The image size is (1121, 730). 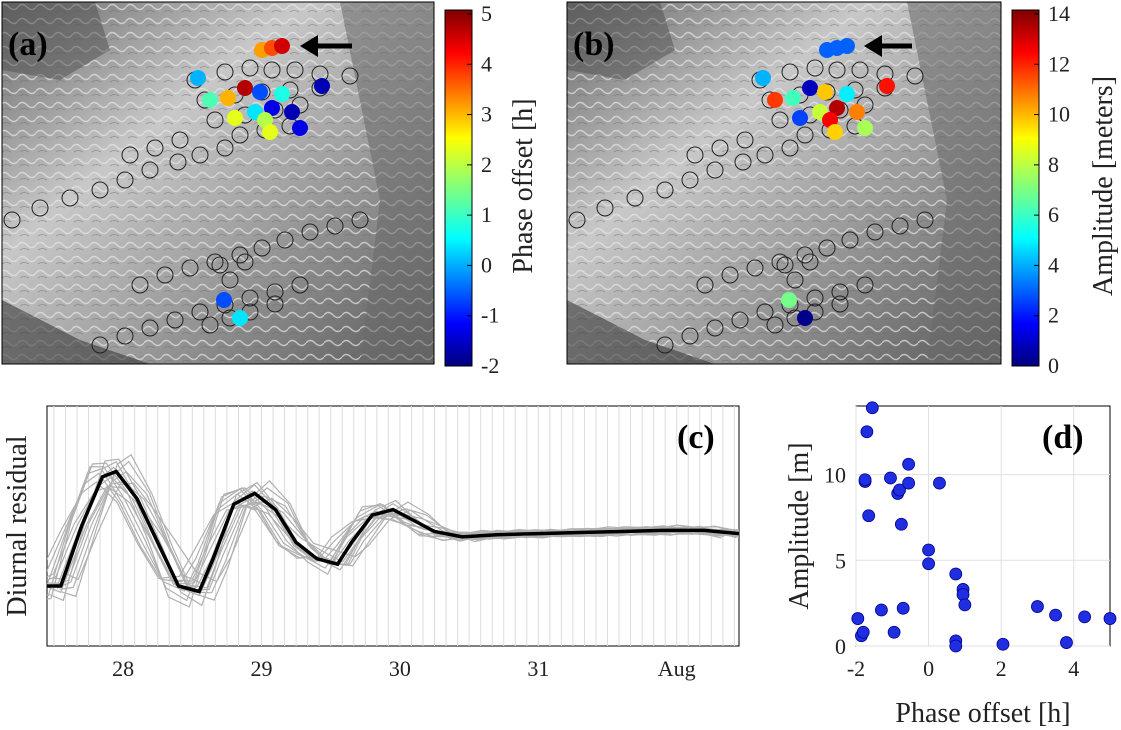 What do you see at coordinates (486, 13) in the screenshot?
I see `colorbar-tick-label: 5` at bounding box center [486, 13].